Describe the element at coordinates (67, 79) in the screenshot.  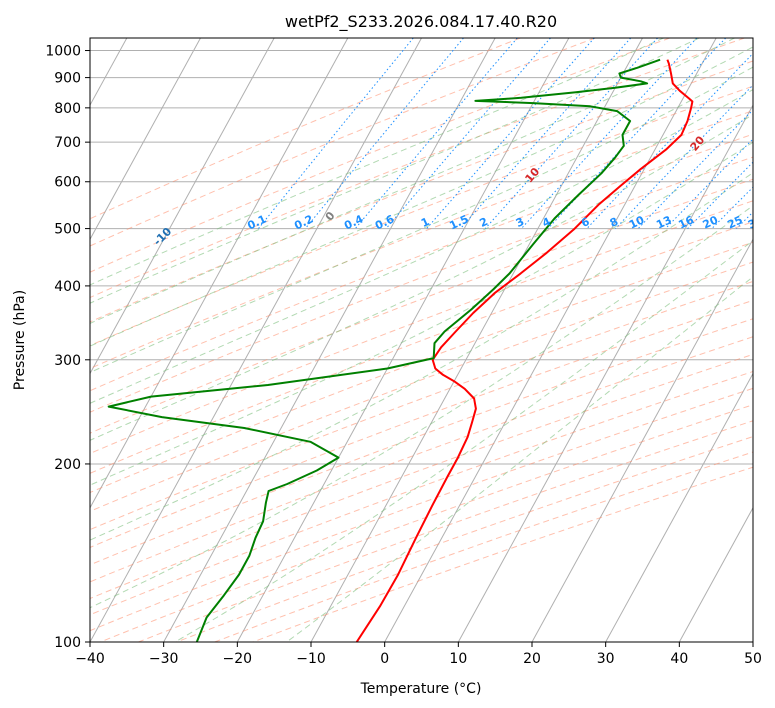
I see `y-tick-label: 900` at that location.